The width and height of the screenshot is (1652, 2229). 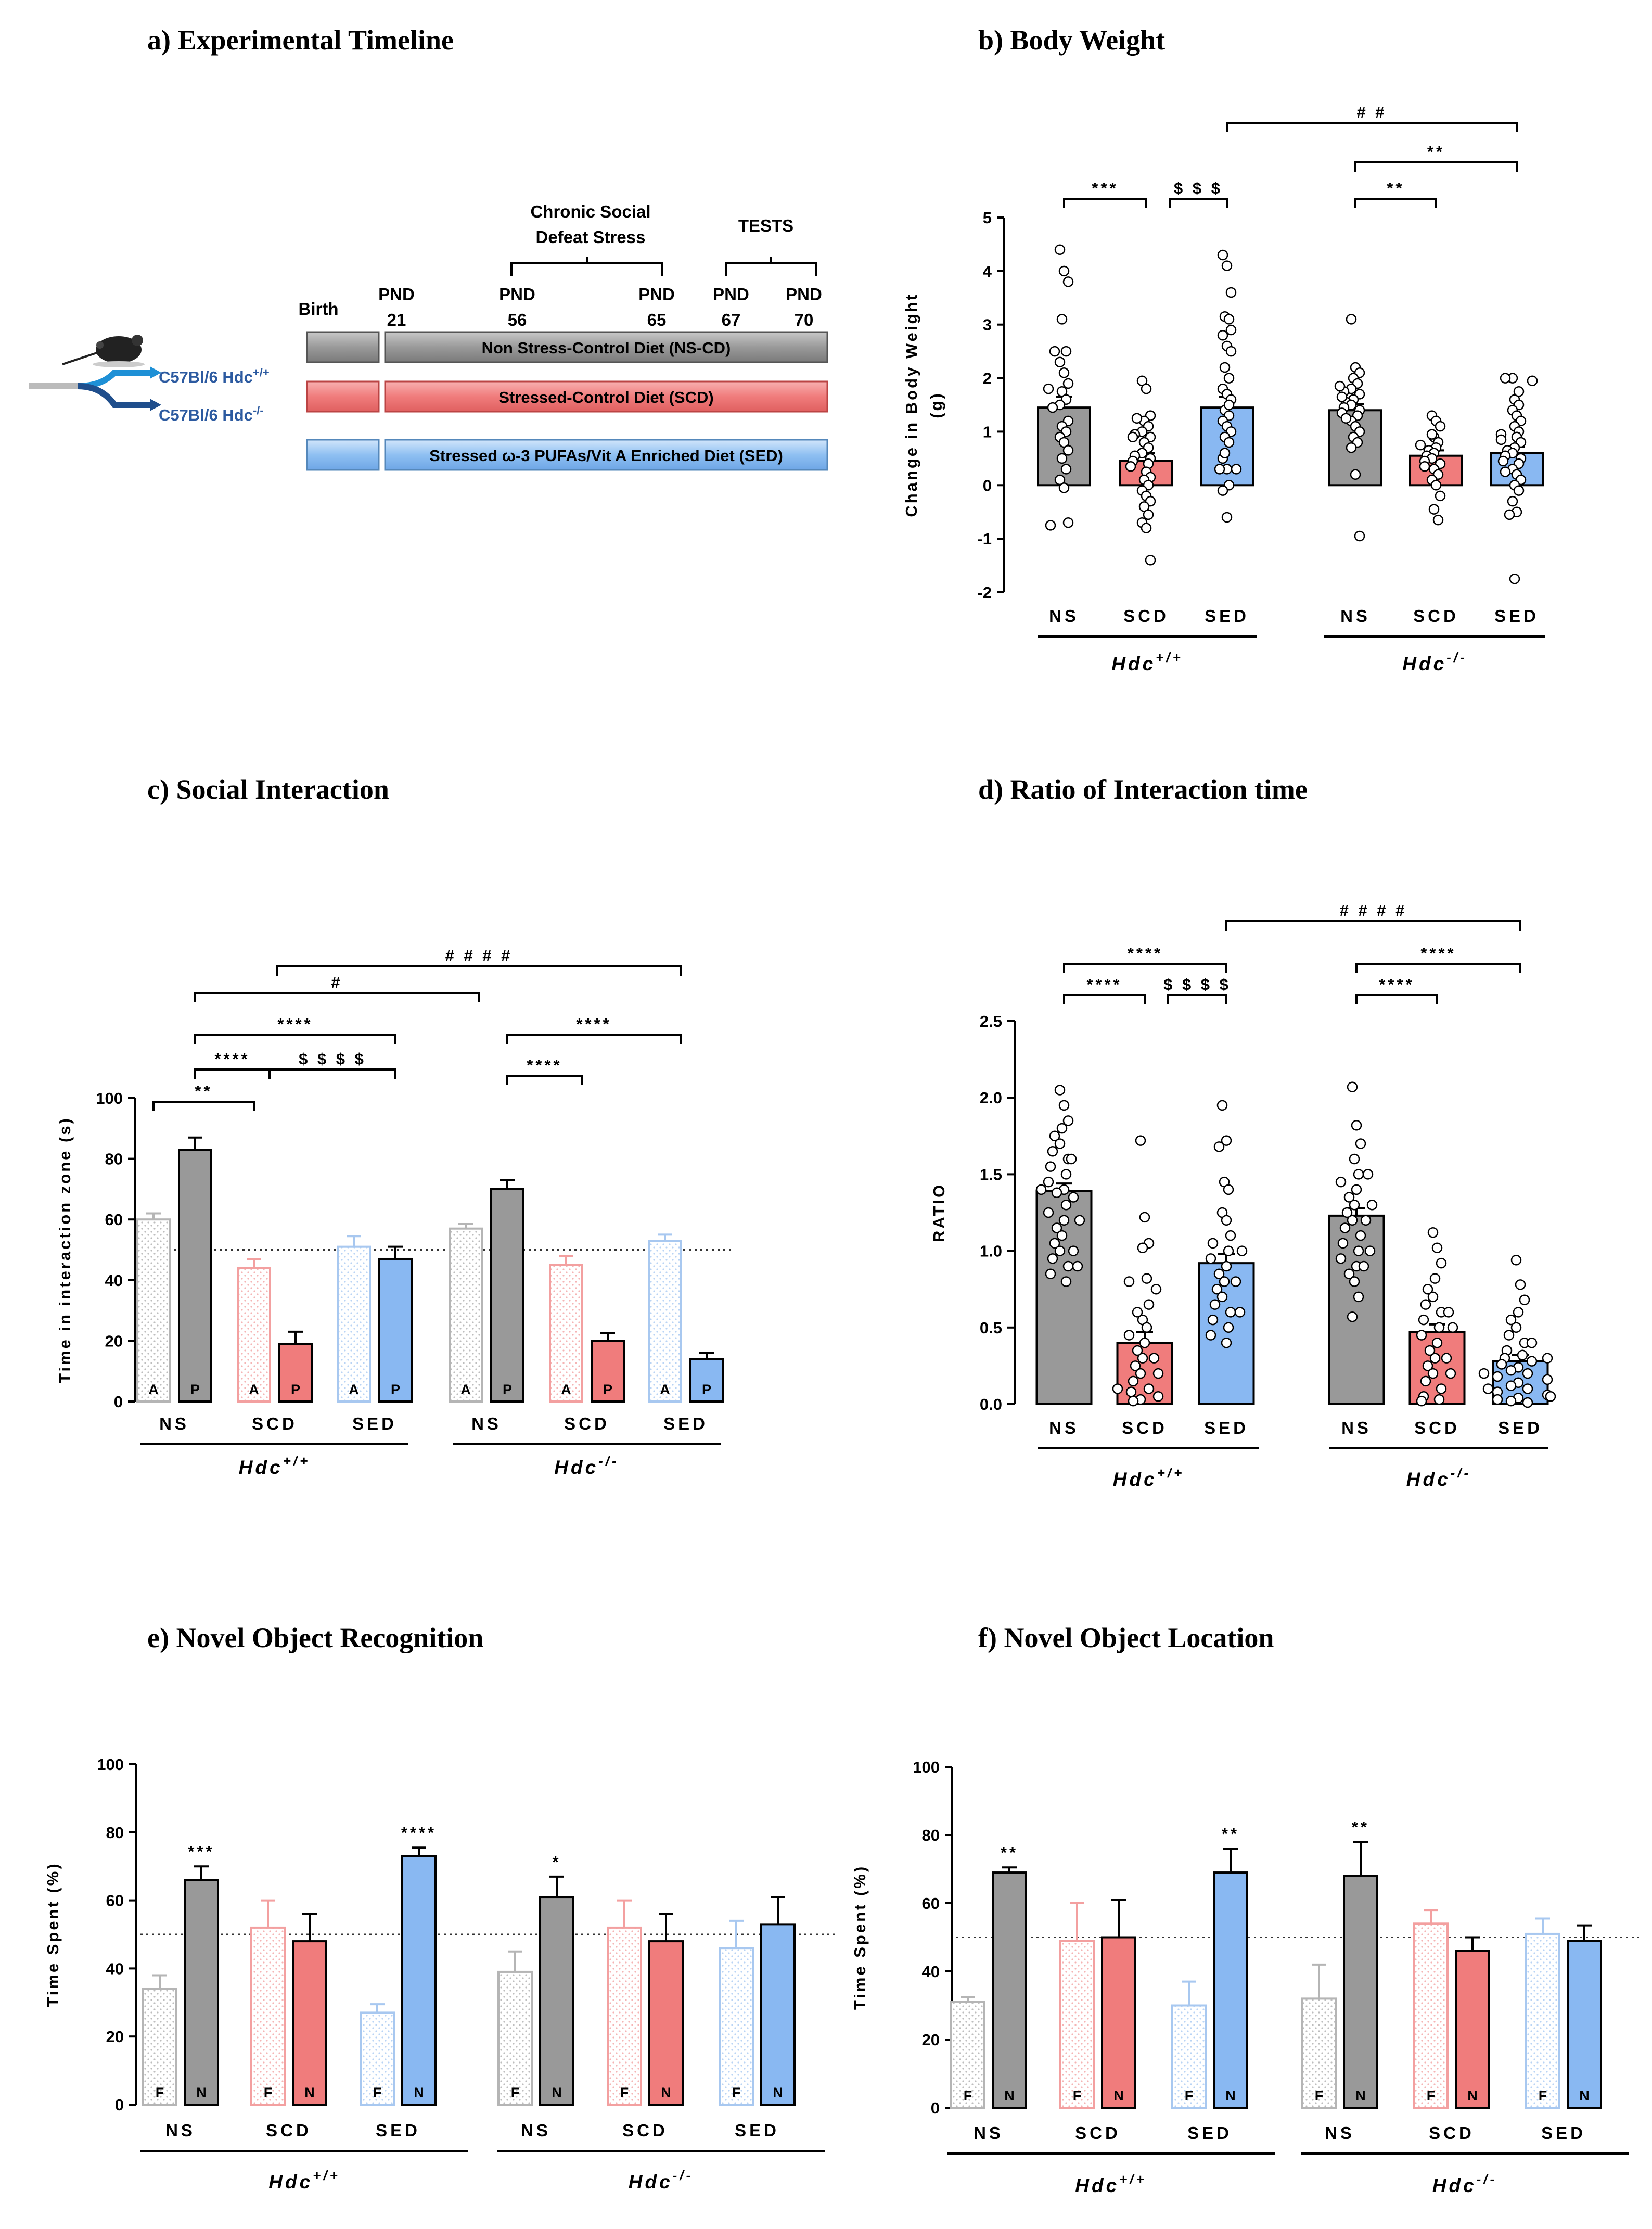 What do you see at coordinates (343, 347) in the screenshot?
I see `timeline-bar-birth-ns` at bounding box center [343, 347].